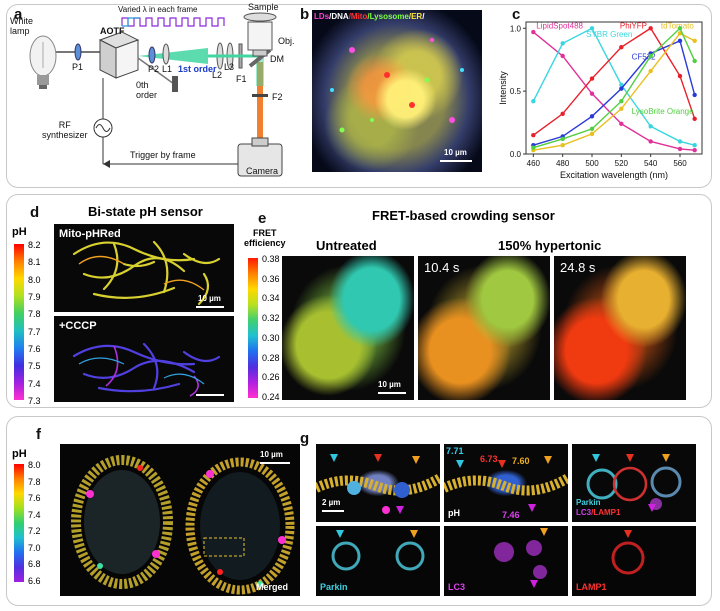 The height and width of the screenshot is (611, 720). What do you see at coordinates (241, 79) in the screenshot?
I see `f1-label: F1` at bounding box center [241, 79].